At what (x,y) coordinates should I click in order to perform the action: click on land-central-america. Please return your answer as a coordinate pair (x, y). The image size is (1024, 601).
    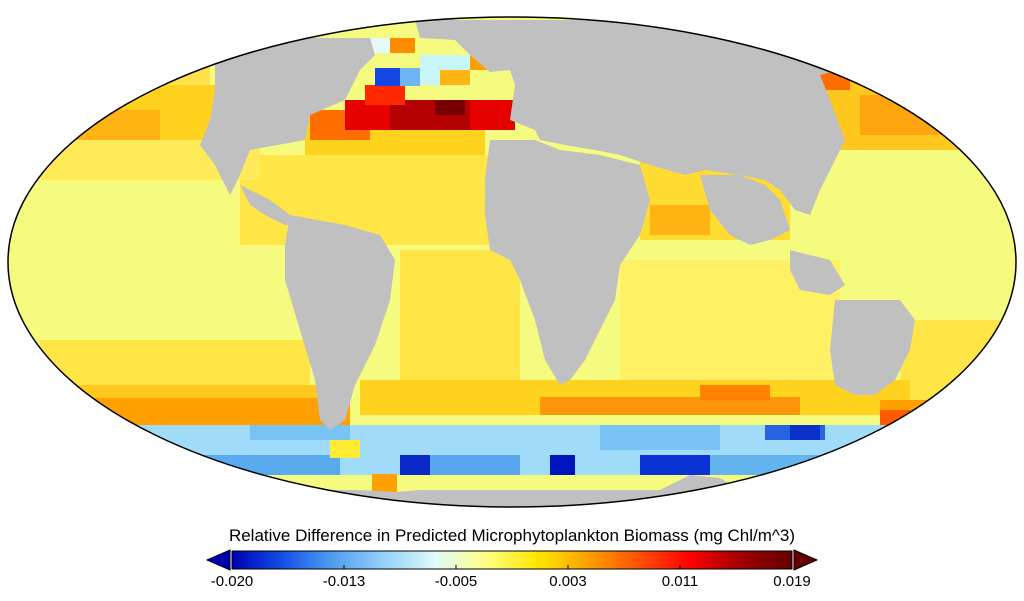
    Looking at the image, I should click on (270, 205).